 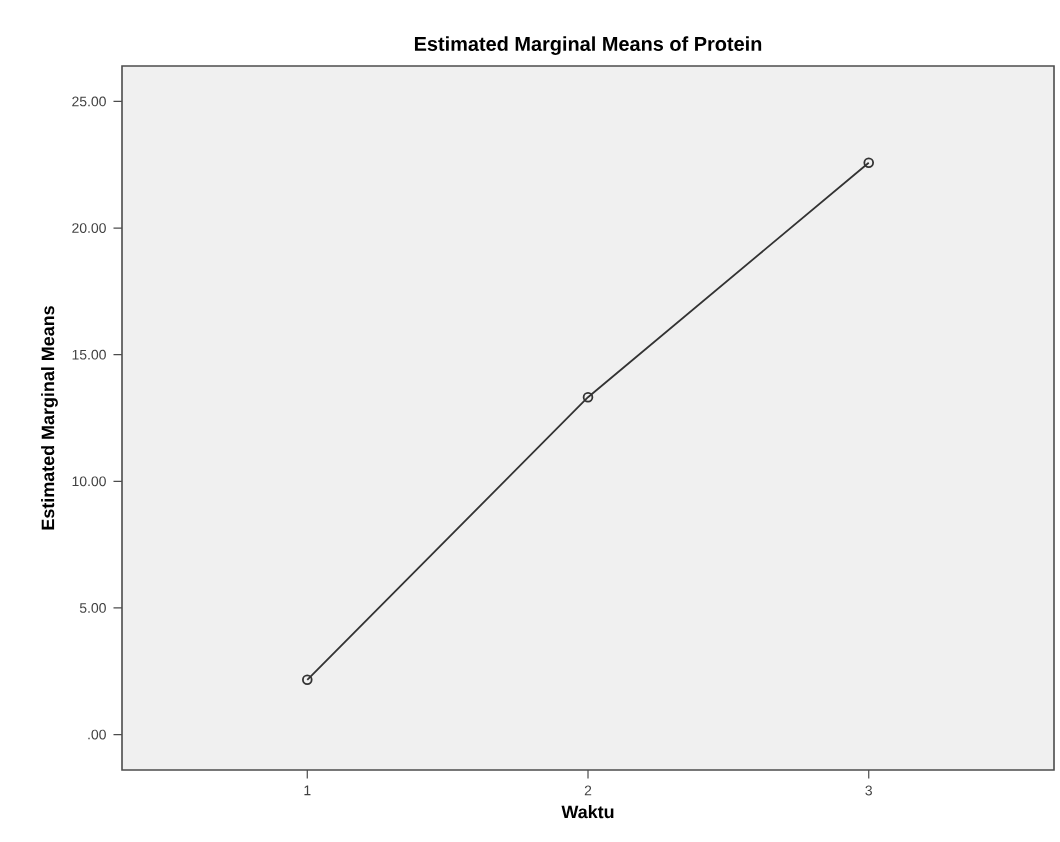 I want to click on chart-title: Estimated Marginal Means of Protein, so click(x=588, y=45).